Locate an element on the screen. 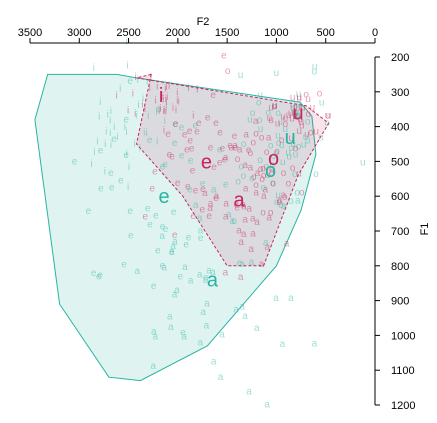  centroid-label-o-series-2: o is located at coordinates (273, 159).